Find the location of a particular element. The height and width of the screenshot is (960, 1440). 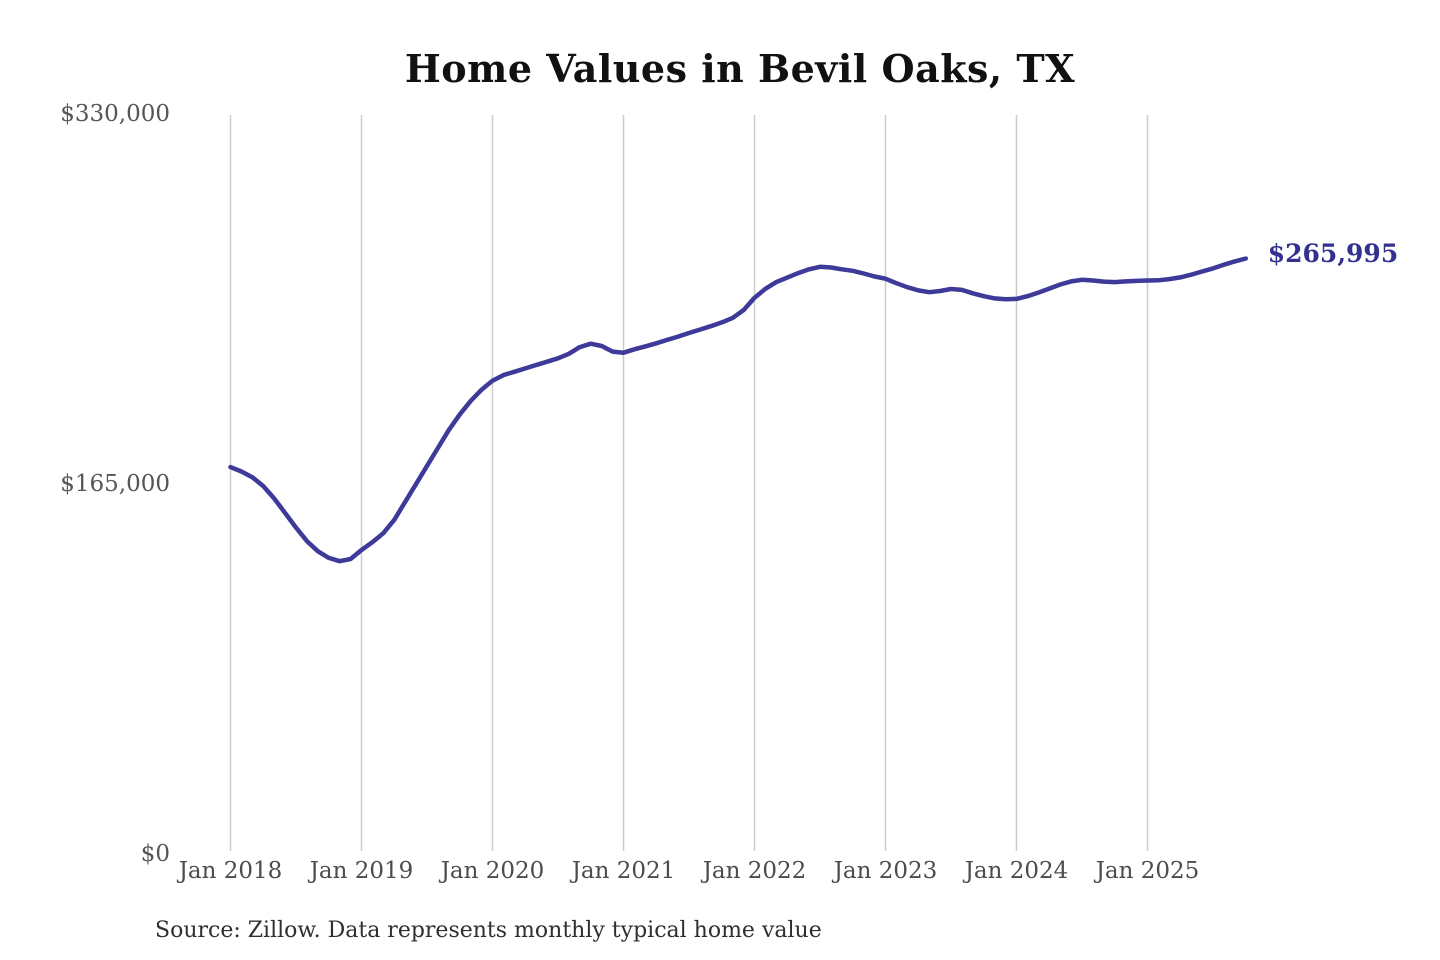

x-tick-label: Jan 2019 is located at coordinates (361, 871).